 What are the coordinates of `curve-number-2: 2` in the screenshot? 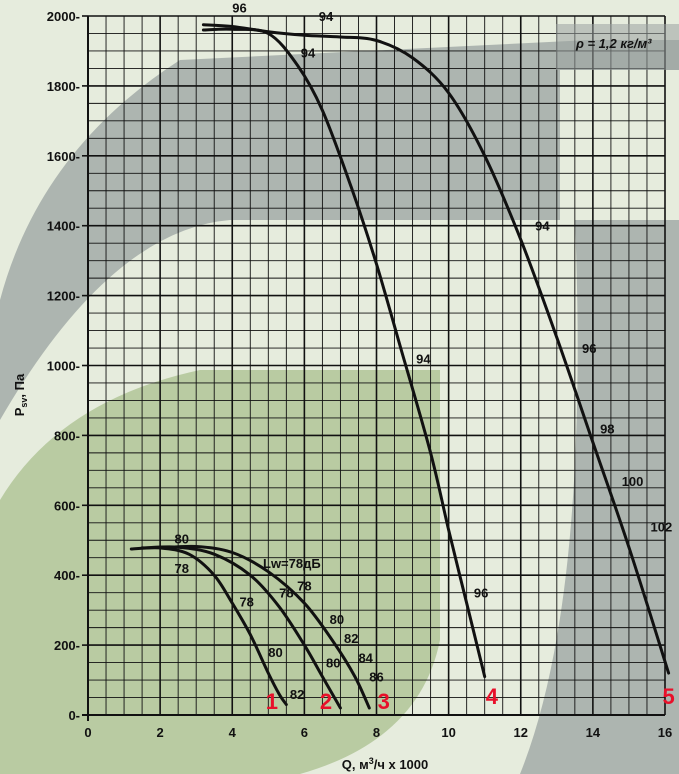 It's located at (326, 701).